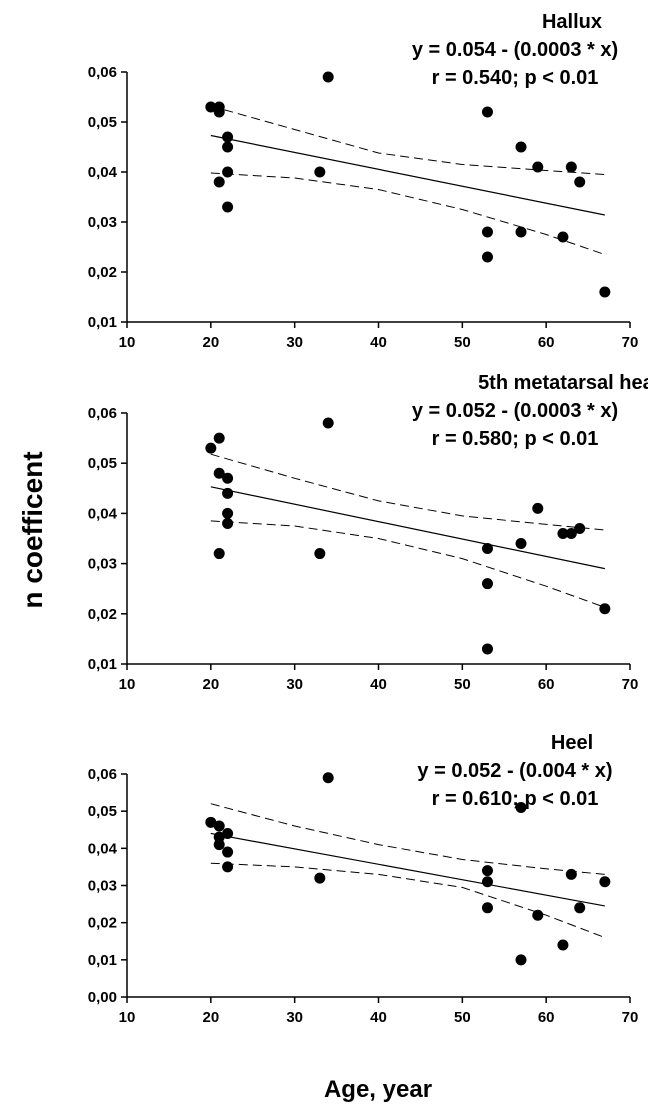  Describe the element at coordinates (515, 799) in the screenshot. I see `regression-stats: r = 0.610; p < 0.01` at that location.